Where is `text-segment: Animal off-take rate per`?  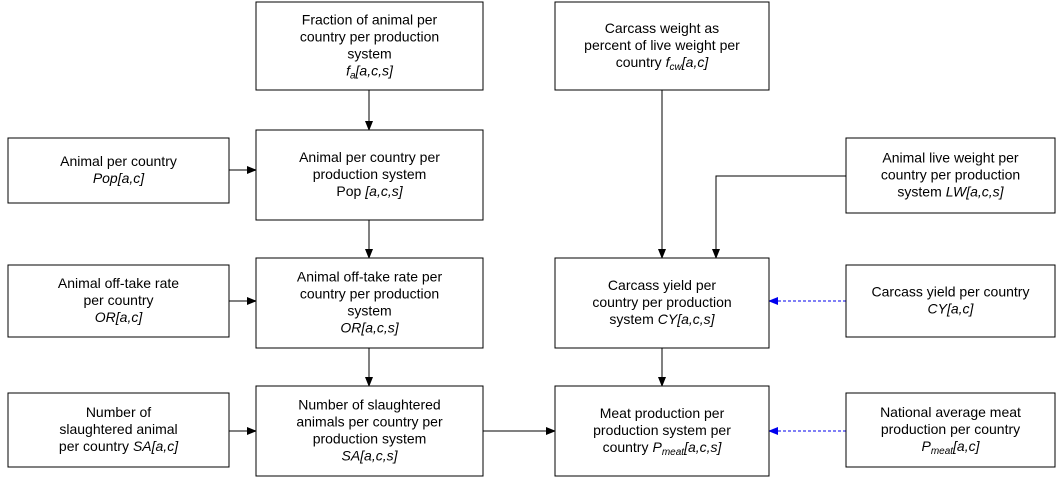
text-segment: Animal off-take rate per is located at coordinates (370, 276).